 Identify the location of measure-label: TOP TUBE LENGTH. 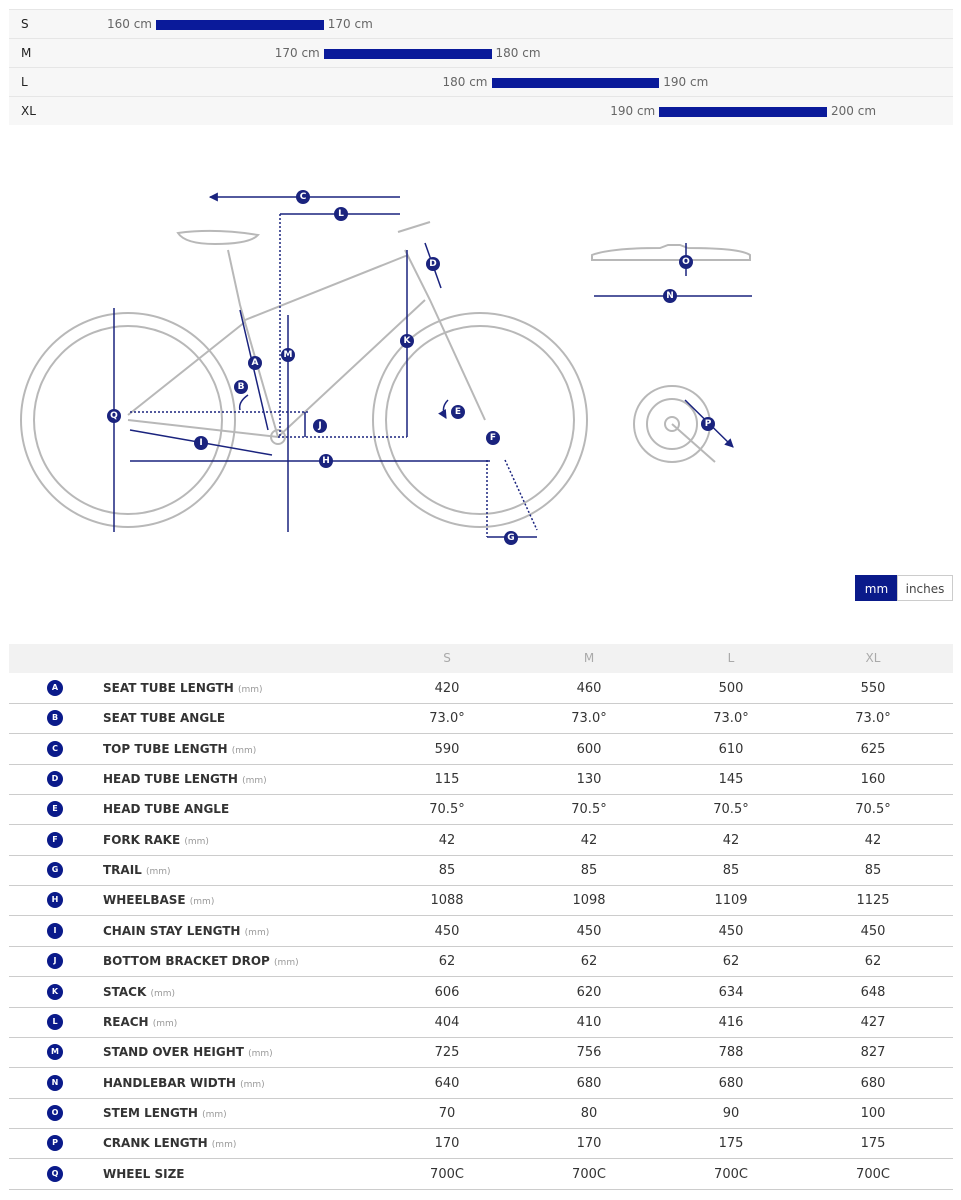
(165, 748).